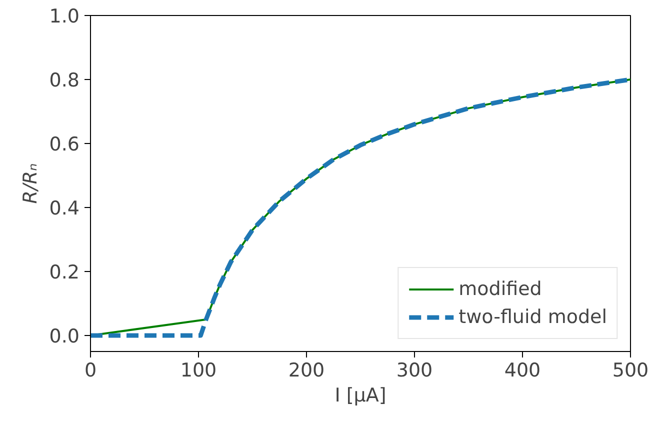 This screenshot has height=426, width=670. Describe the element at coordinates (64, 273) in the screenshot. I see `y-tick-label: 0.2` at that location.